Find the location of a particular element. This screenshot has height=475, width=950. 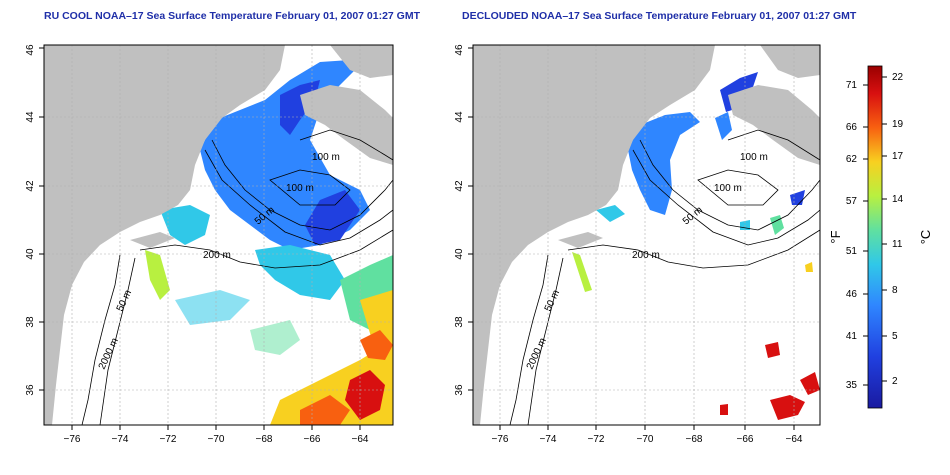

colorbar-f-label: 41 is located at coordinates (852, 336).